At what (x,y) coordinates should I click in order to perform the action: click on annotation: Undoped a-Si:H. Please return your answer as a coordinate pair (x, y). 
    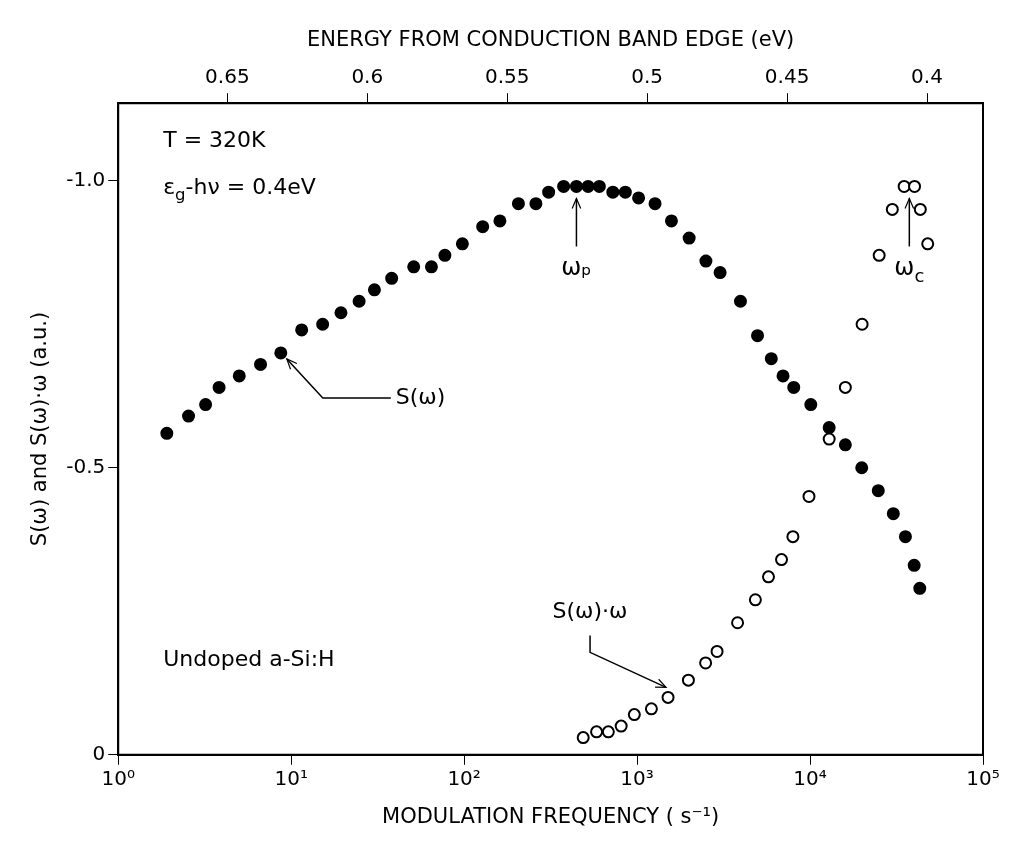
    Looking at the image, I should click on (249, 658).